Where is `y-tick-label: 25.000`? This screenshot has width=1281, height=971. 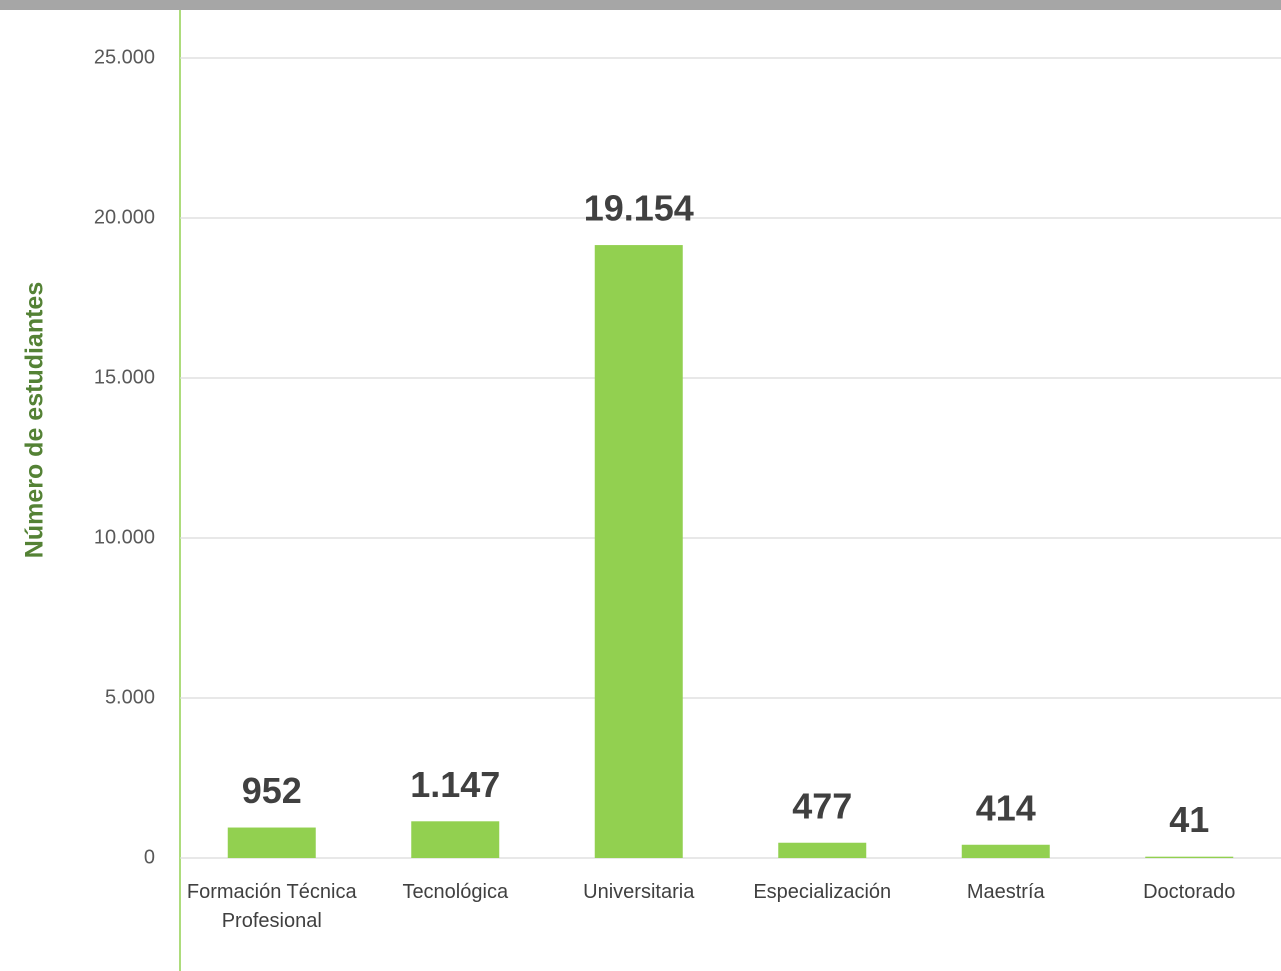
y-tick-label: 25.000 is located at coordinates (124, 57).